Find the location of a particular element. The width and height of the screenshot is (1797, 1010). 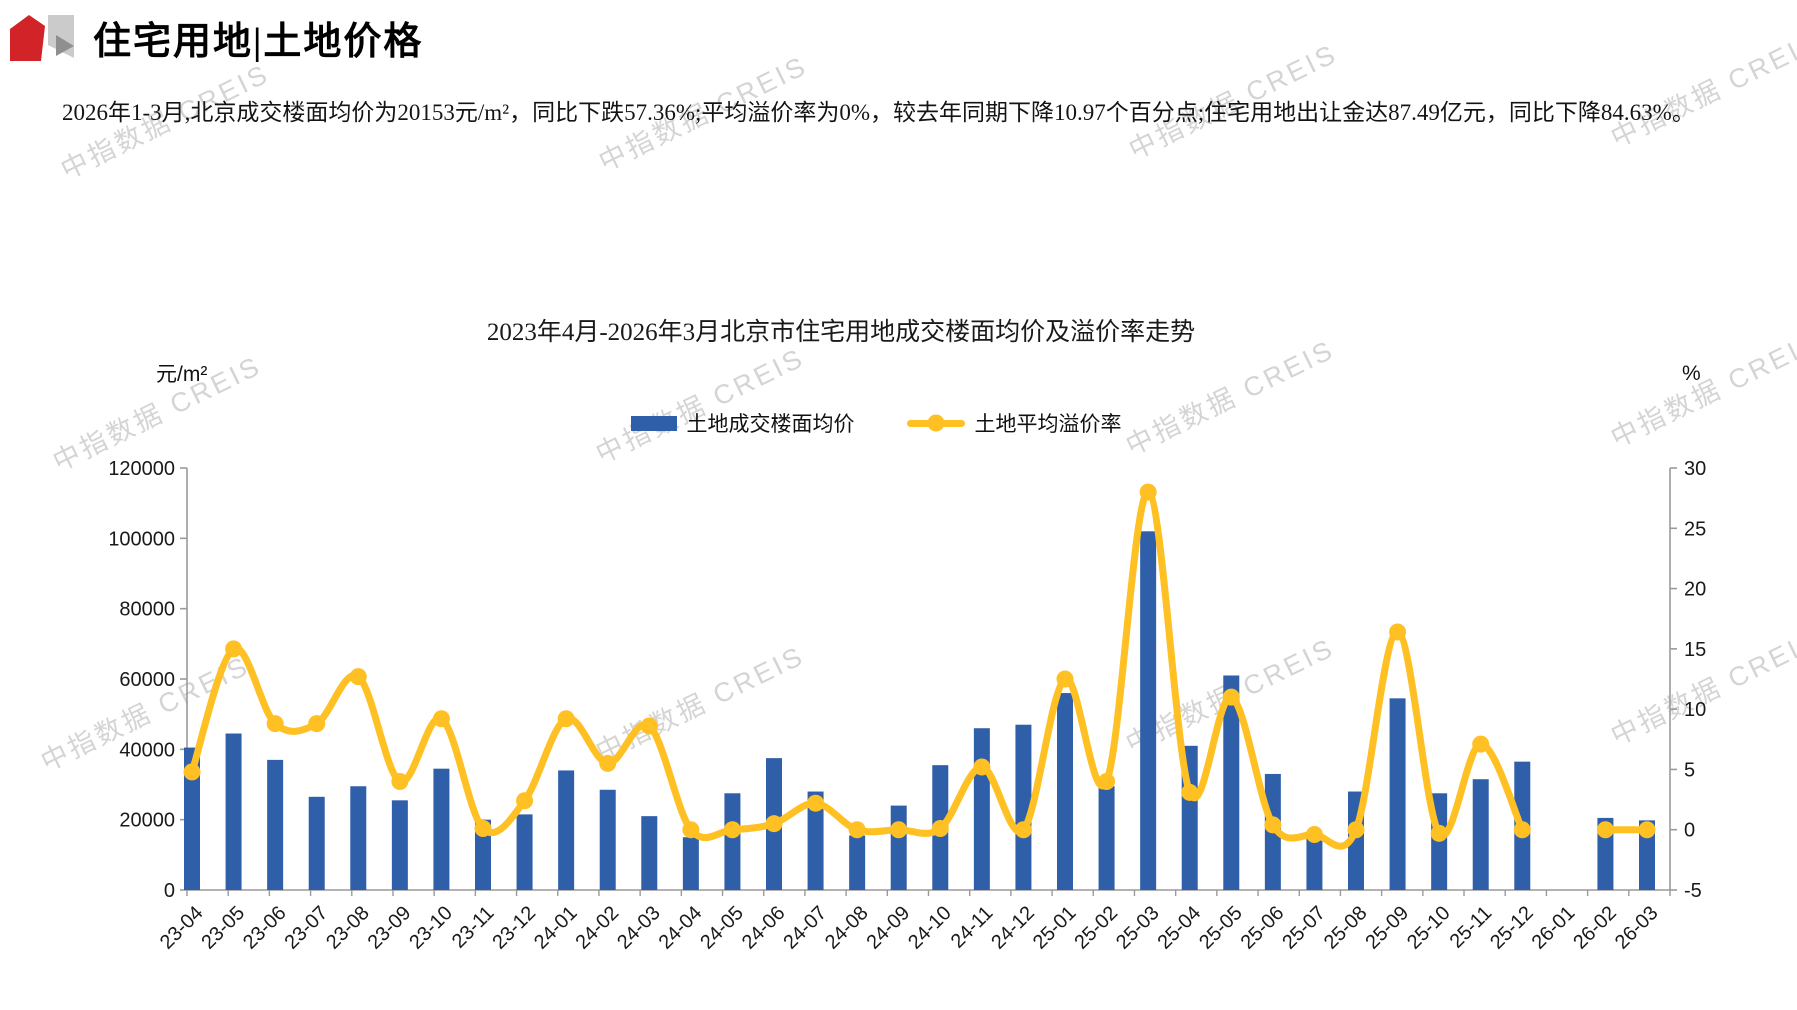

page-title: 住宅用地|土地价格 is located at coordinates (258, 42).